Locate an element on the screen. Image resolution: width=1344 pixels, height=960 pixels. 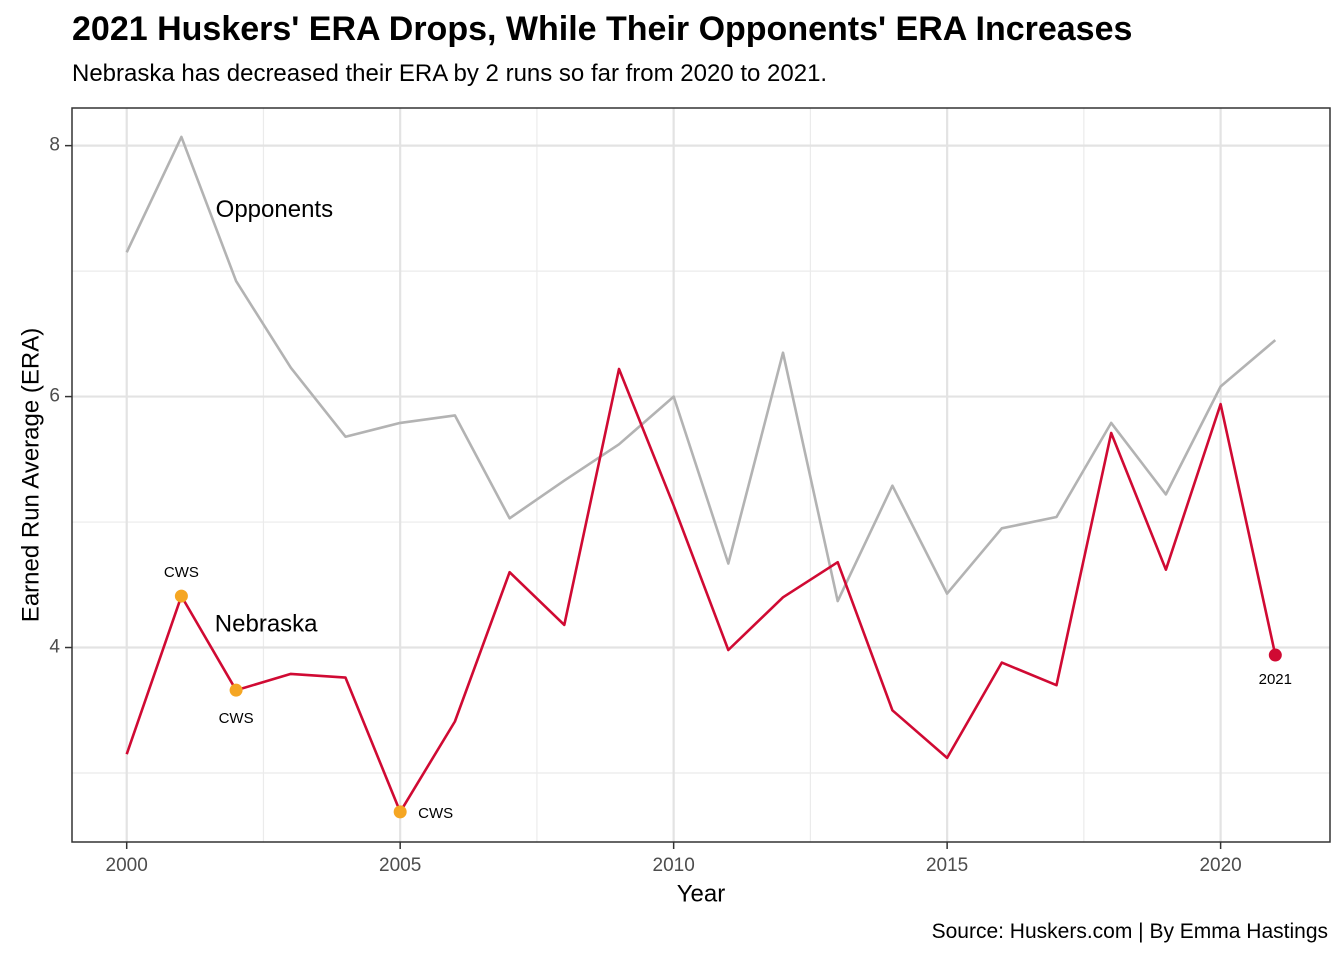
x-tick-label: 2020 is located at coordinates (1220, 865).